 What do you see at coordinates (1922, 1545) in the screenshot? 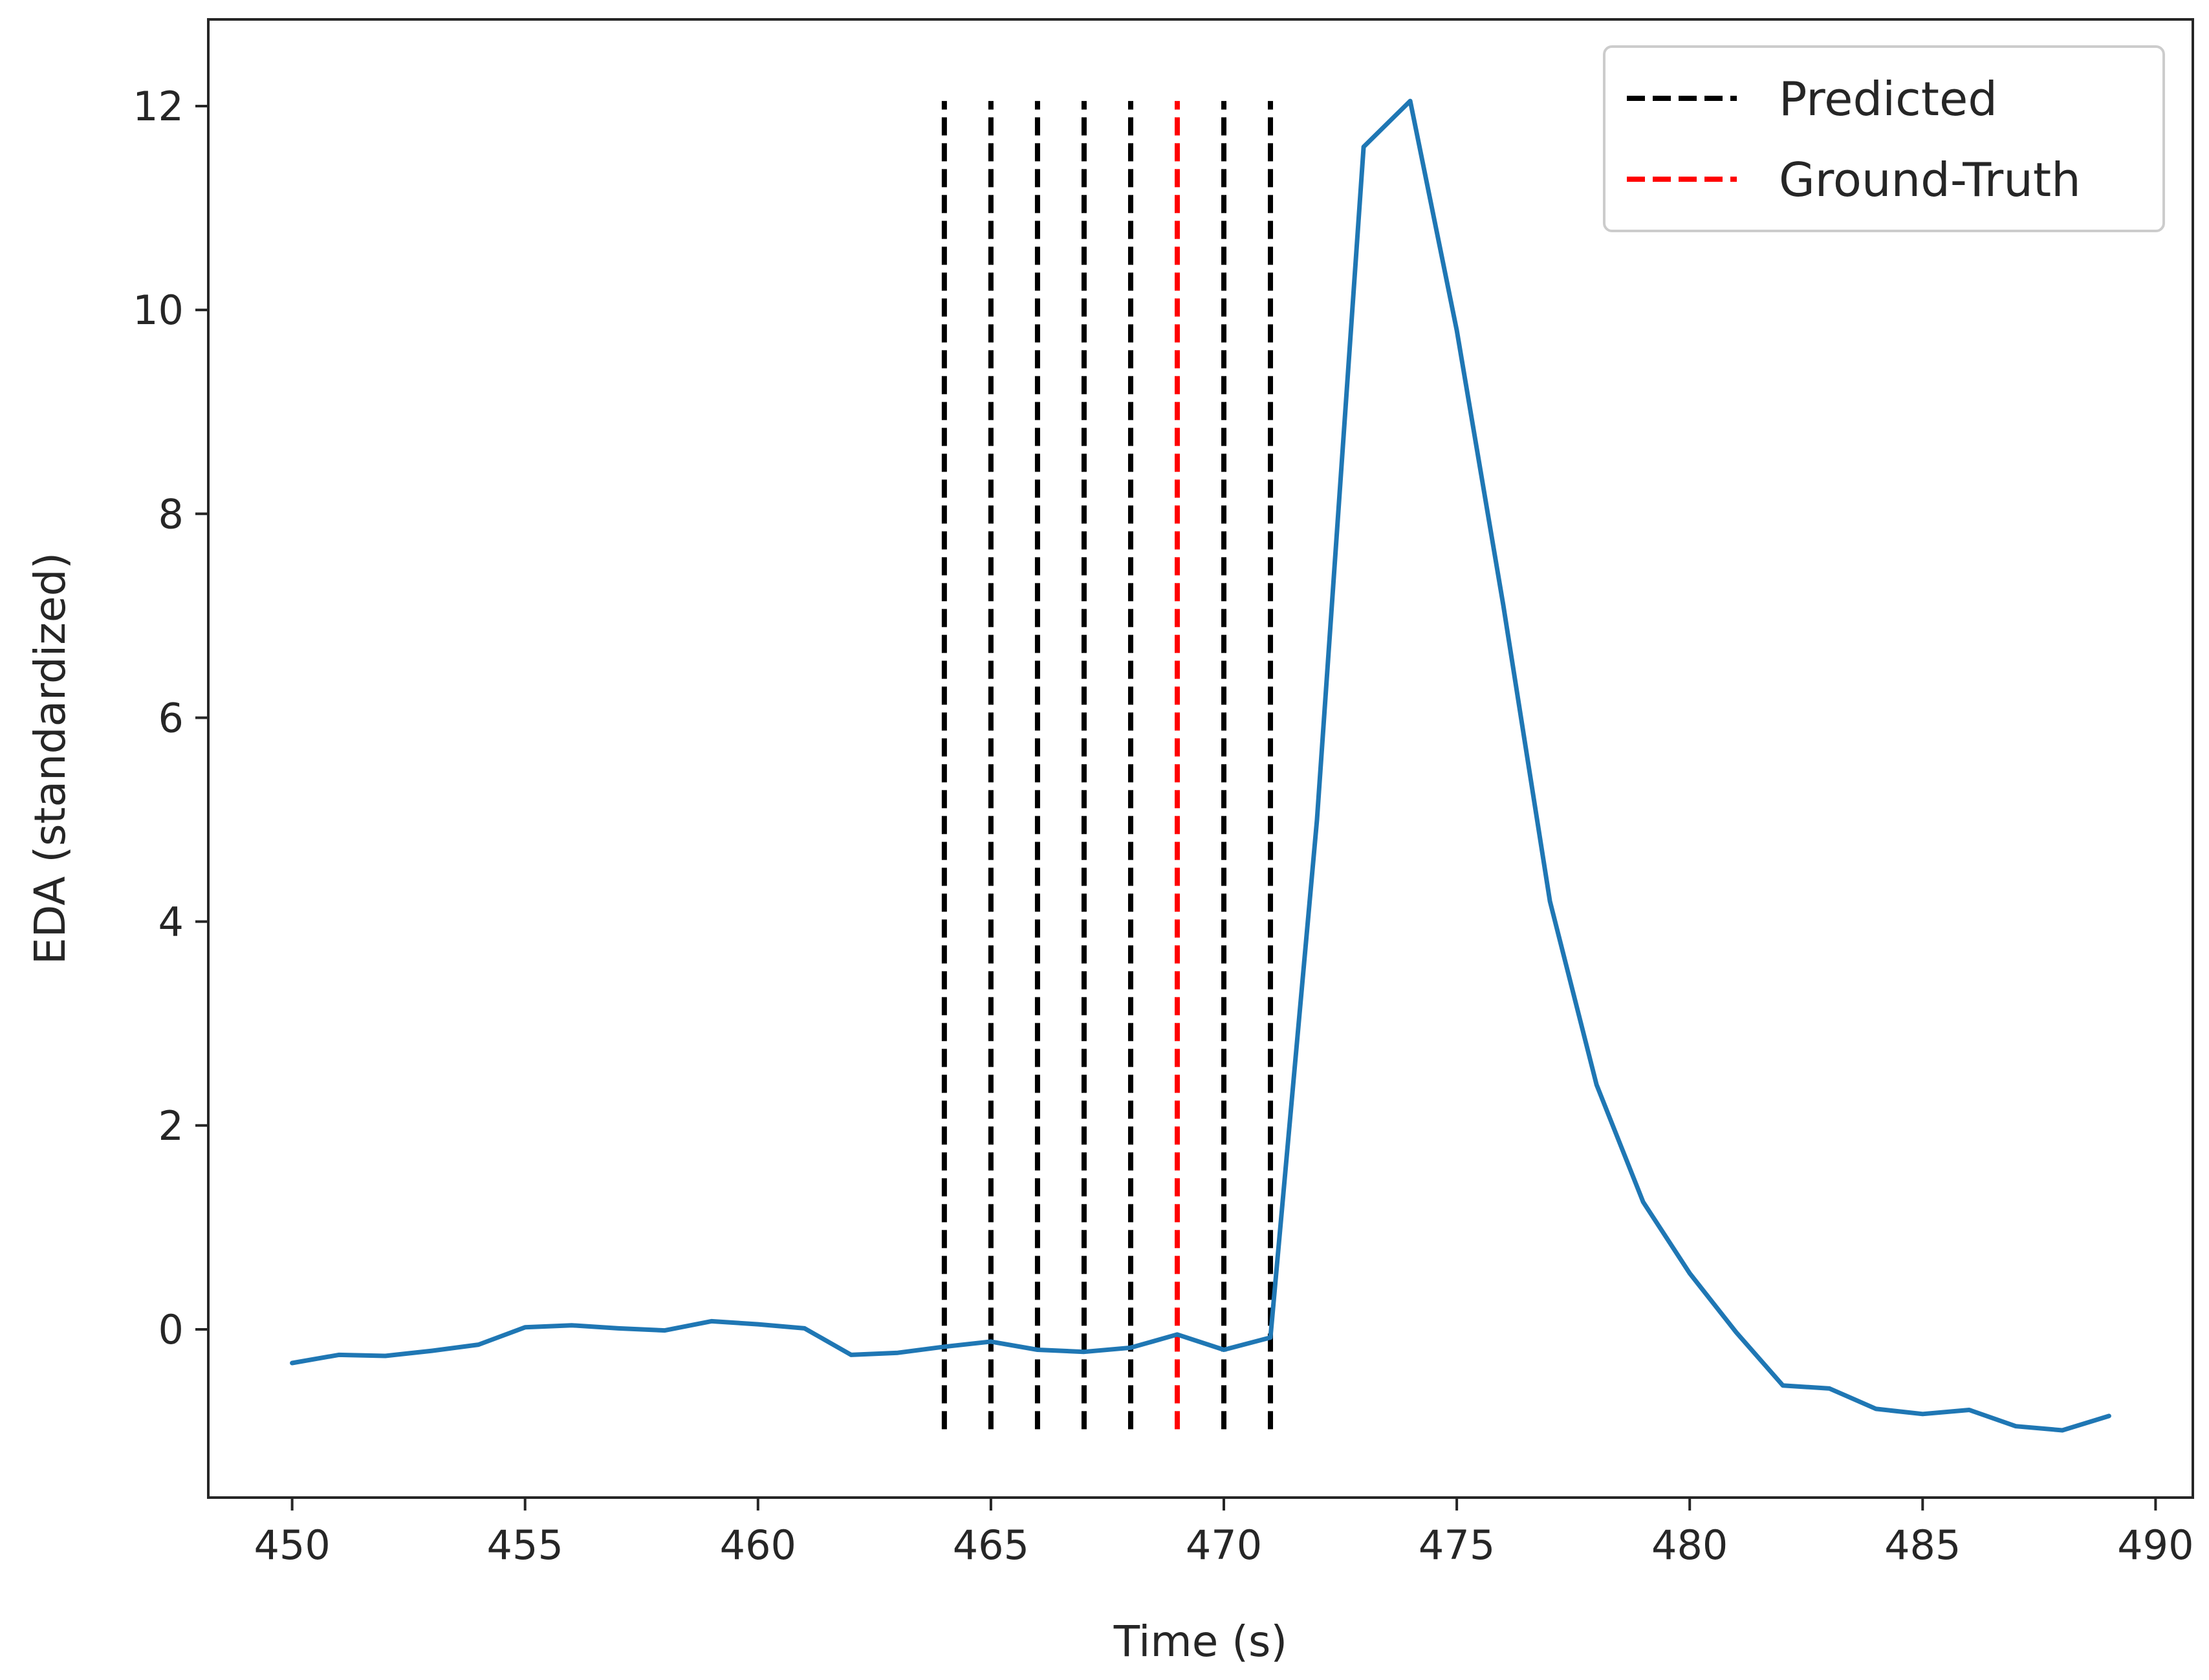
I see `x-tick-label: 485` at bounding box center [1922, 1545].